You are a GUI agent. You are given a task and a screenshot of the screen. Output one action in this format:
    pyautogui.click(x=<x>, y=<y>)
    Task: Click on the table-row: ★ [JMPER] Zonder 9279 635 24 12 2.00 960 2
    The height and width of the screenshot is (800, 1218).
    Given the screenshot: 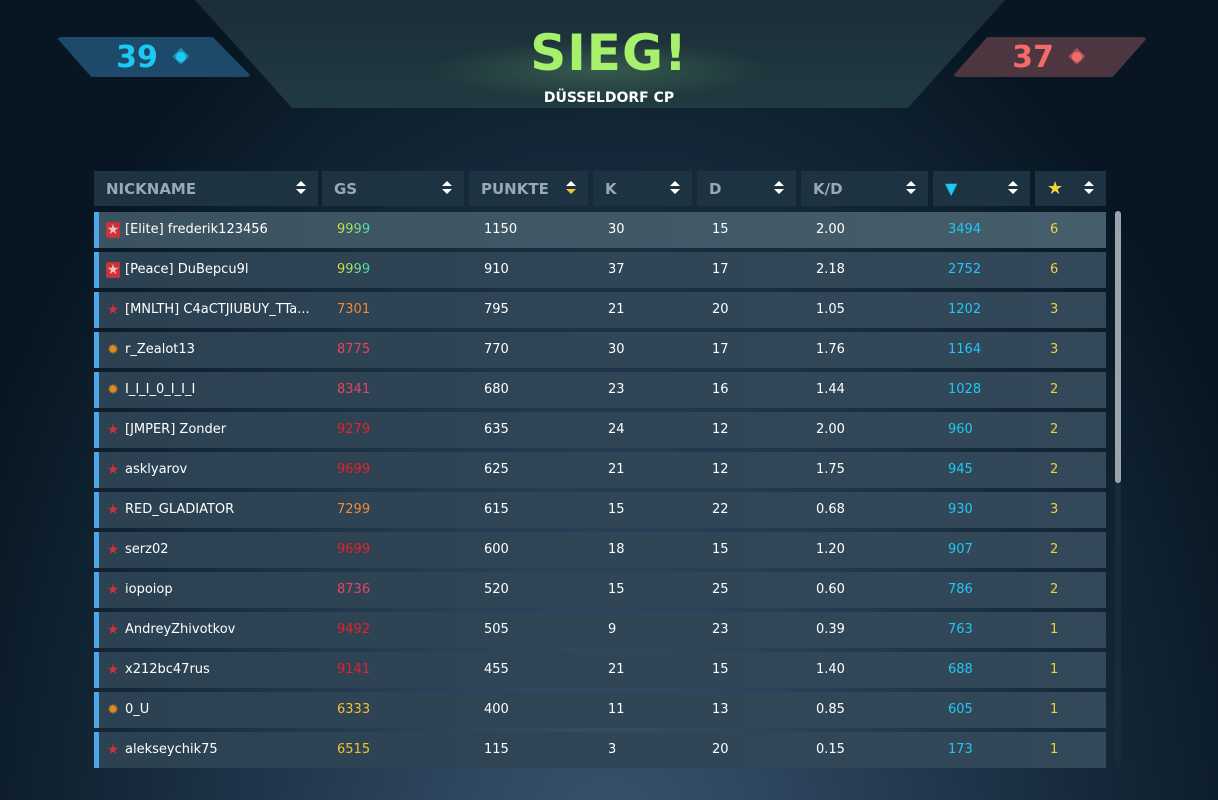 What is the action you would take?
    pyautogui.click(x=600, y=430)
    